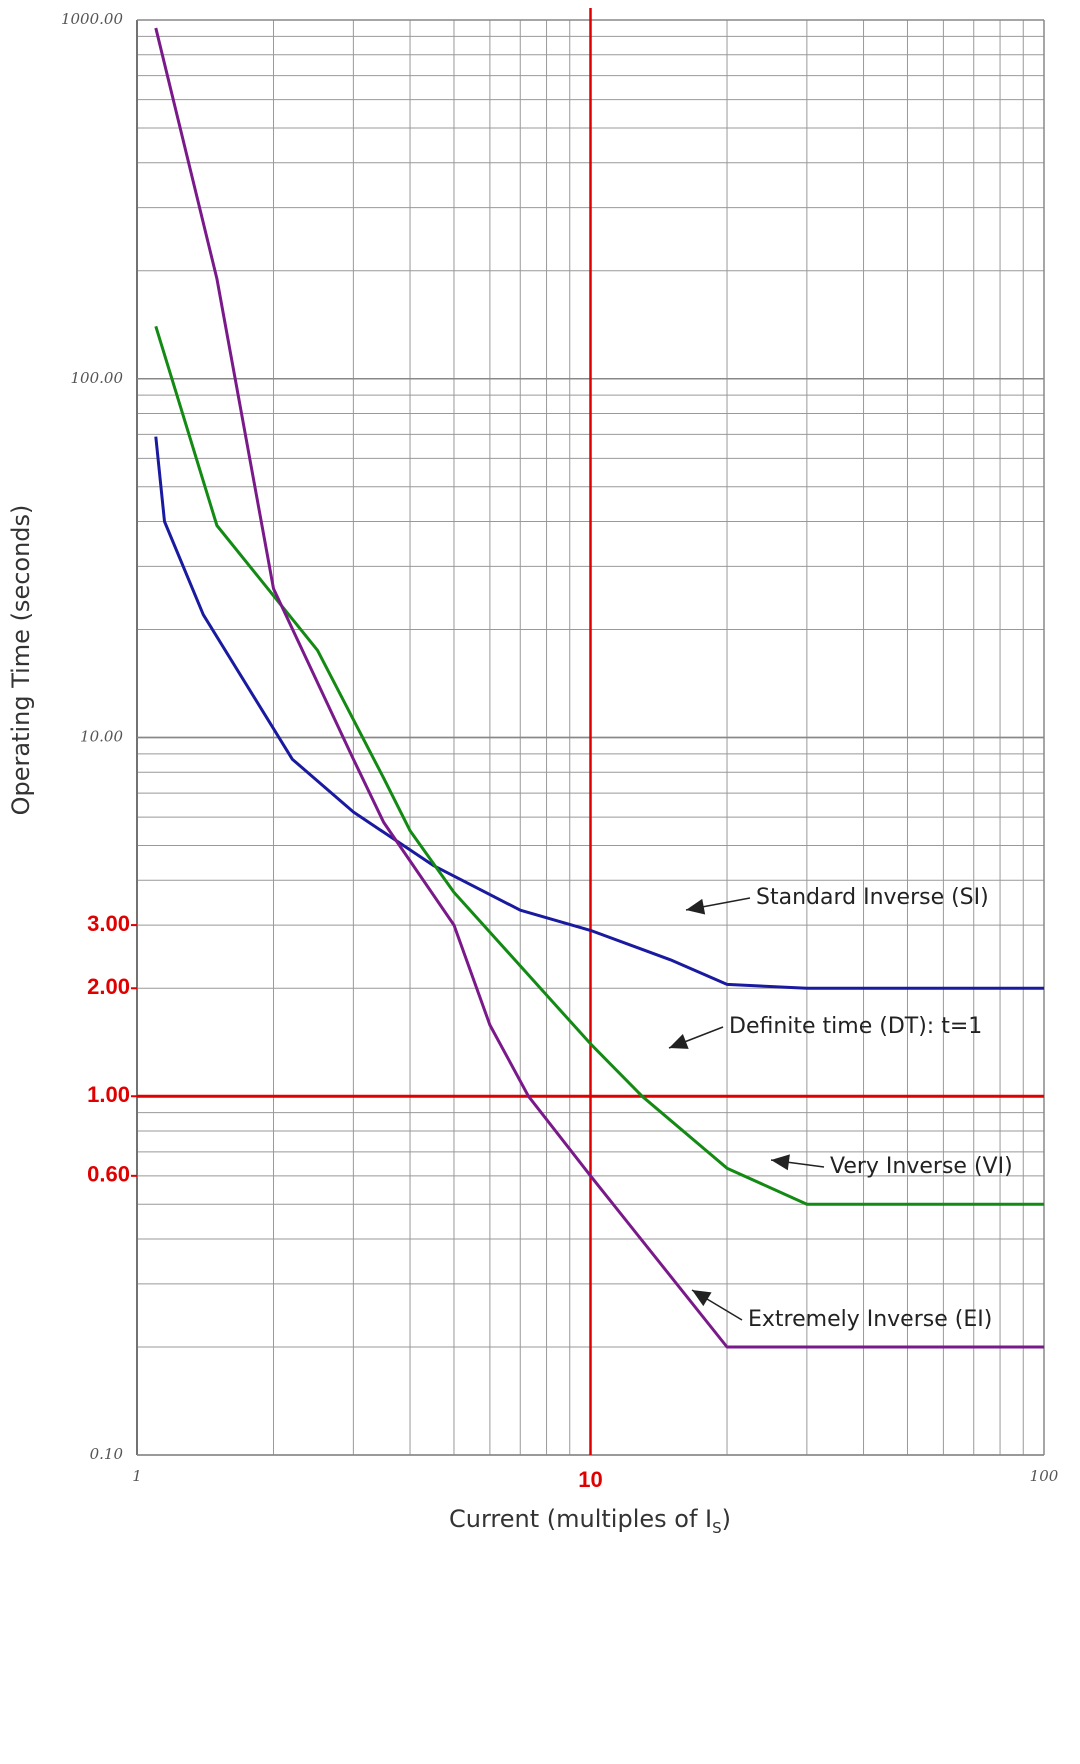 This screenshot has width=1080, height=1764. What do you see at coordinates (108, 1094) in the screenshot?
I see `highlight-y-tick-label: 1.00` at bounding box center [108, 1094].